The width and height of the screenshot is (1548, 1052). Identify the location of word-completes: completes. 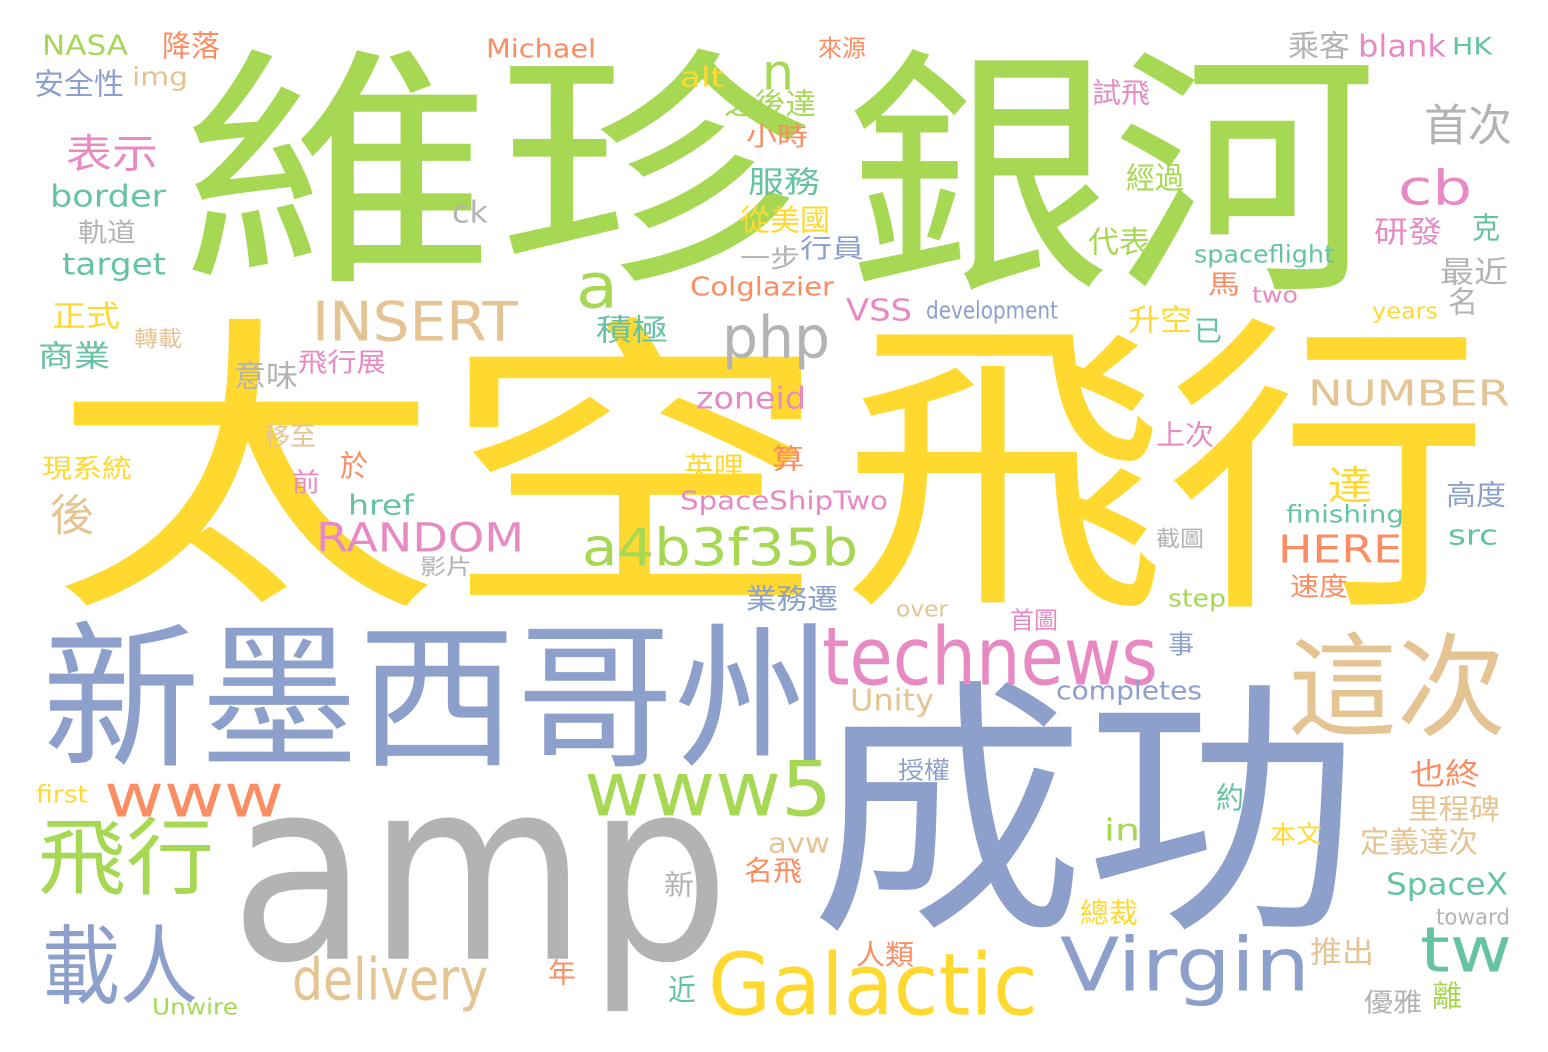
(1129, 691).